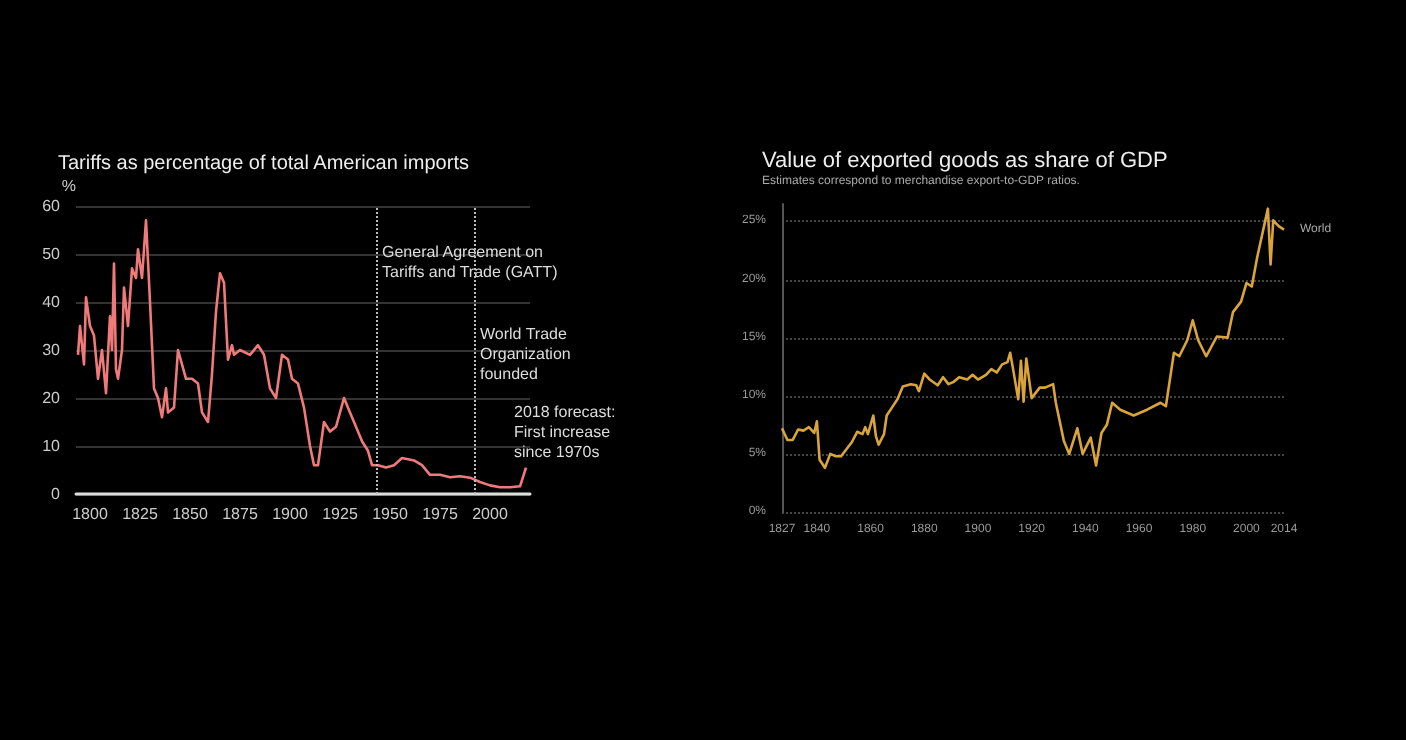  What do you see at coordinates (52, 398) in the screenshot?
I see `y-tick-label: 20` at bounding box center [52, 398].